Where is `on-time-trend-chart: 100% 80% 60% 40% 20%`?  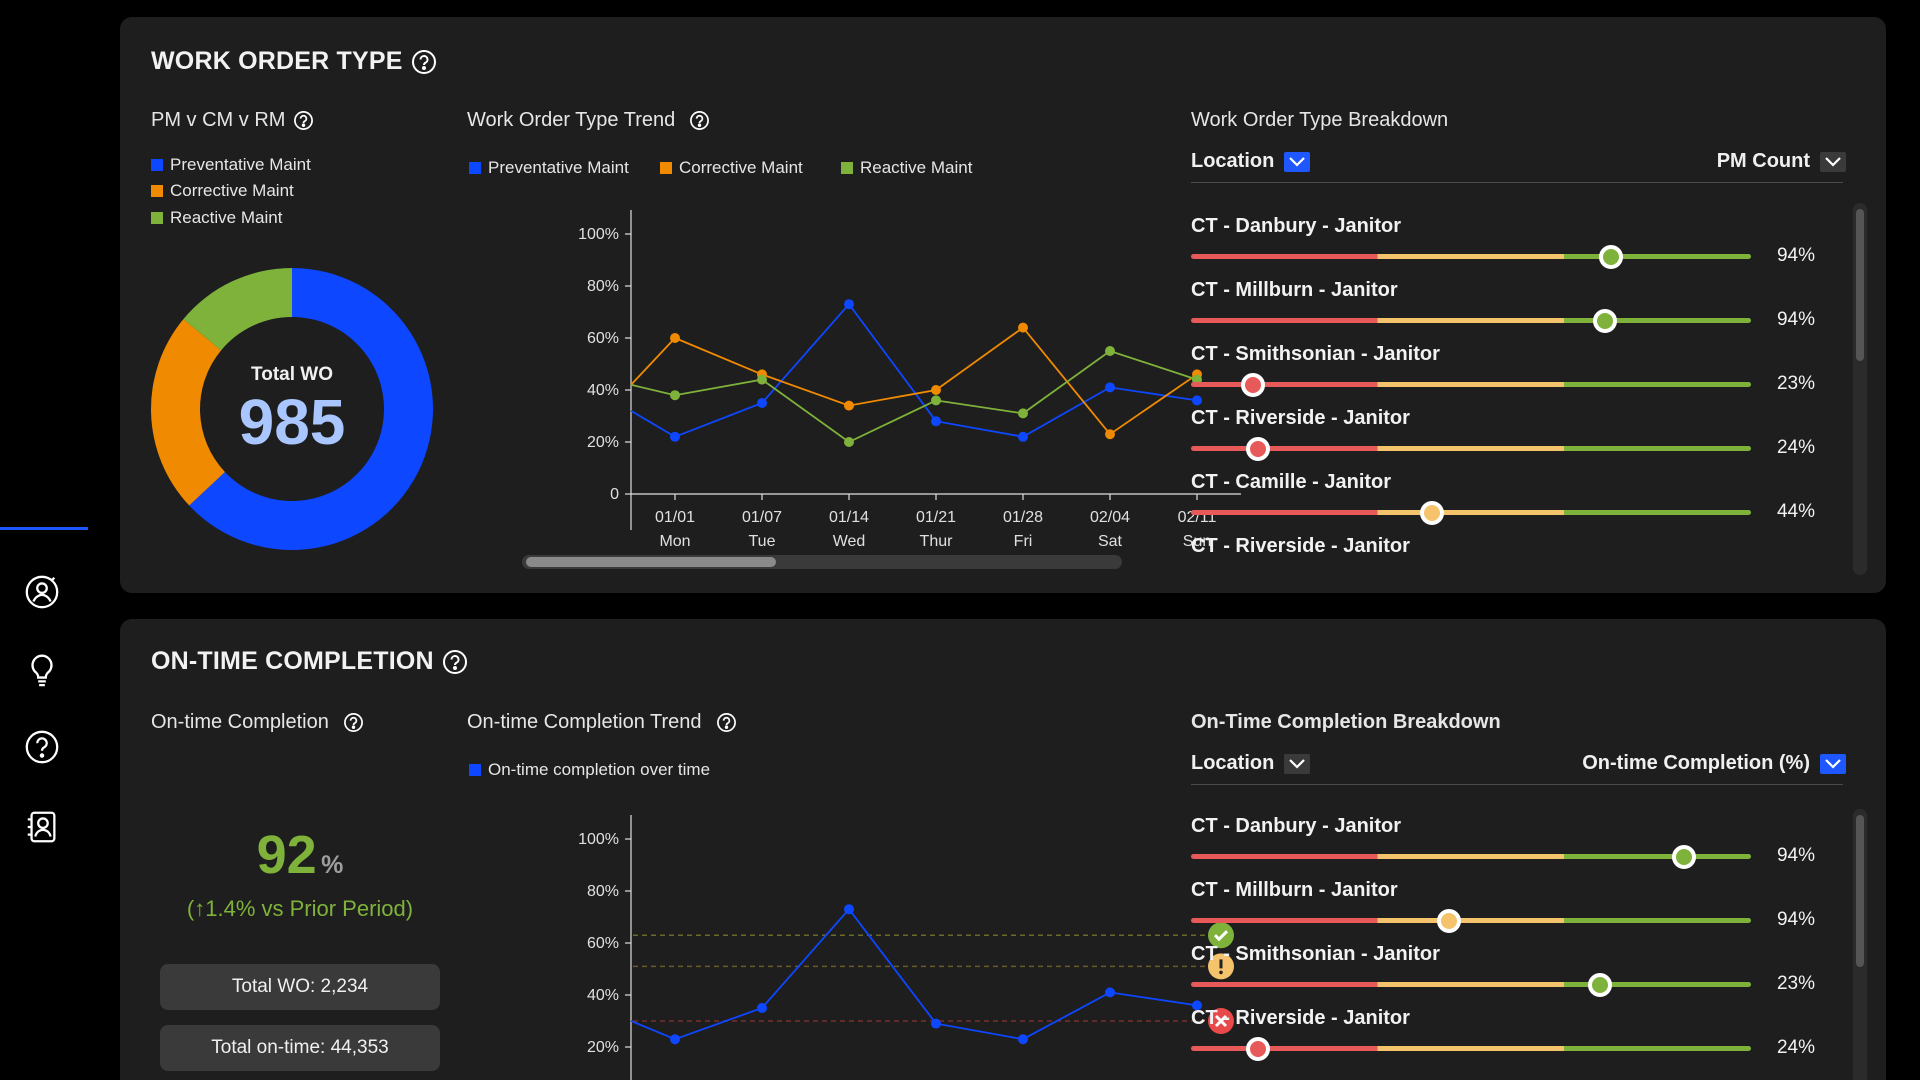
on-time-trend-chart: 100% 80% 60% 40% 20% is located at coordinates (906, 947).